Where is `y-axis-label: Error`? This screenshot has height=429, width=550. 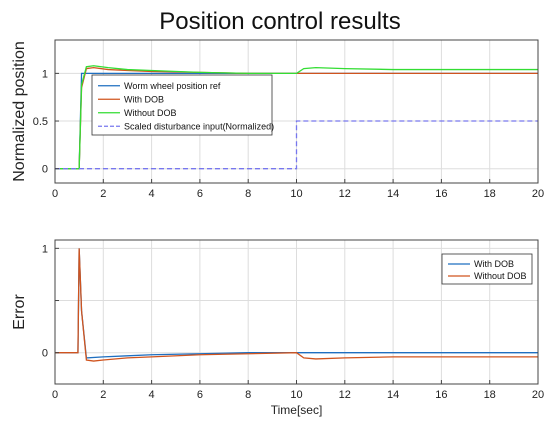
y-axis-label: Error is located at coordinates (19, 312).